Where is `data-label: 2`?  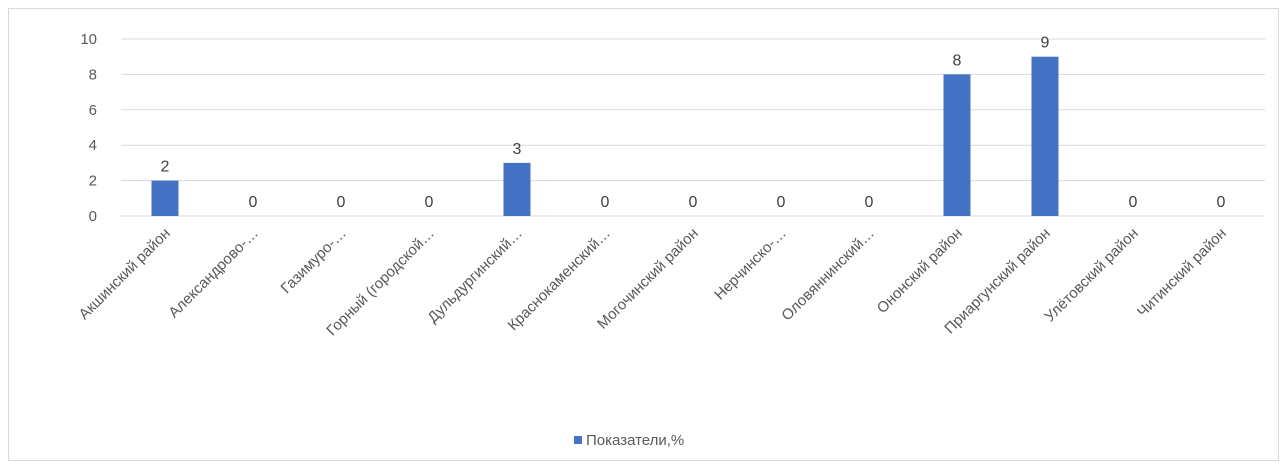 data-label: 2 is located at coordinates (165, 167).